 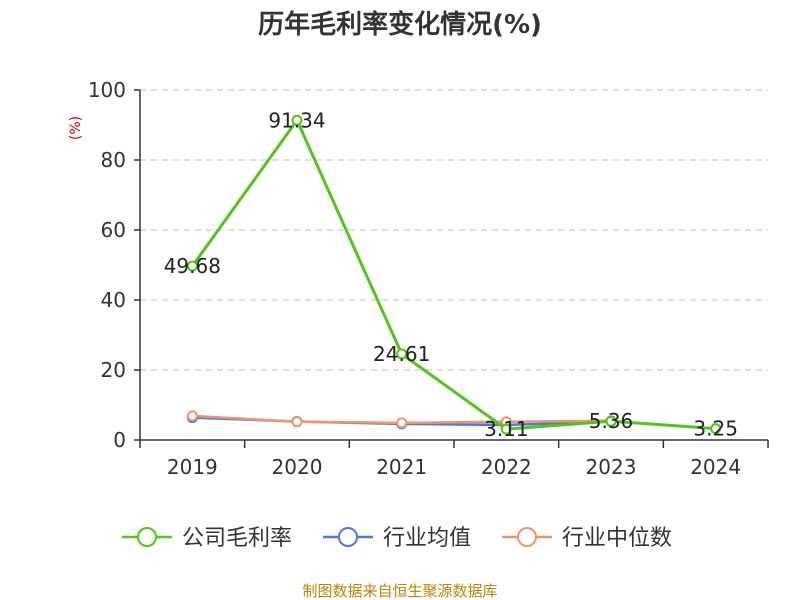 What do you see at coordinates (76, 128) in the screenshot?
I see `y-axis-unit: (%)` at bounding box center [76, 128].